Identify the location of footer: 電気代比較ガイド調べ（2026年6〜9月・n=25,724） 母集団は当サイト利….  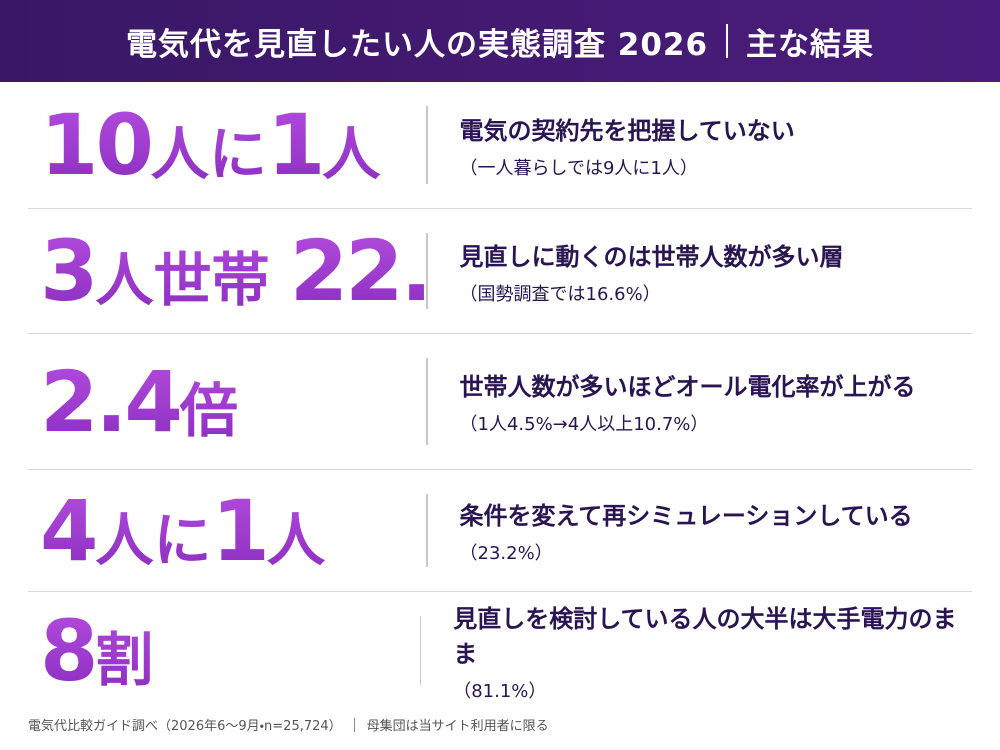
(288, 724).